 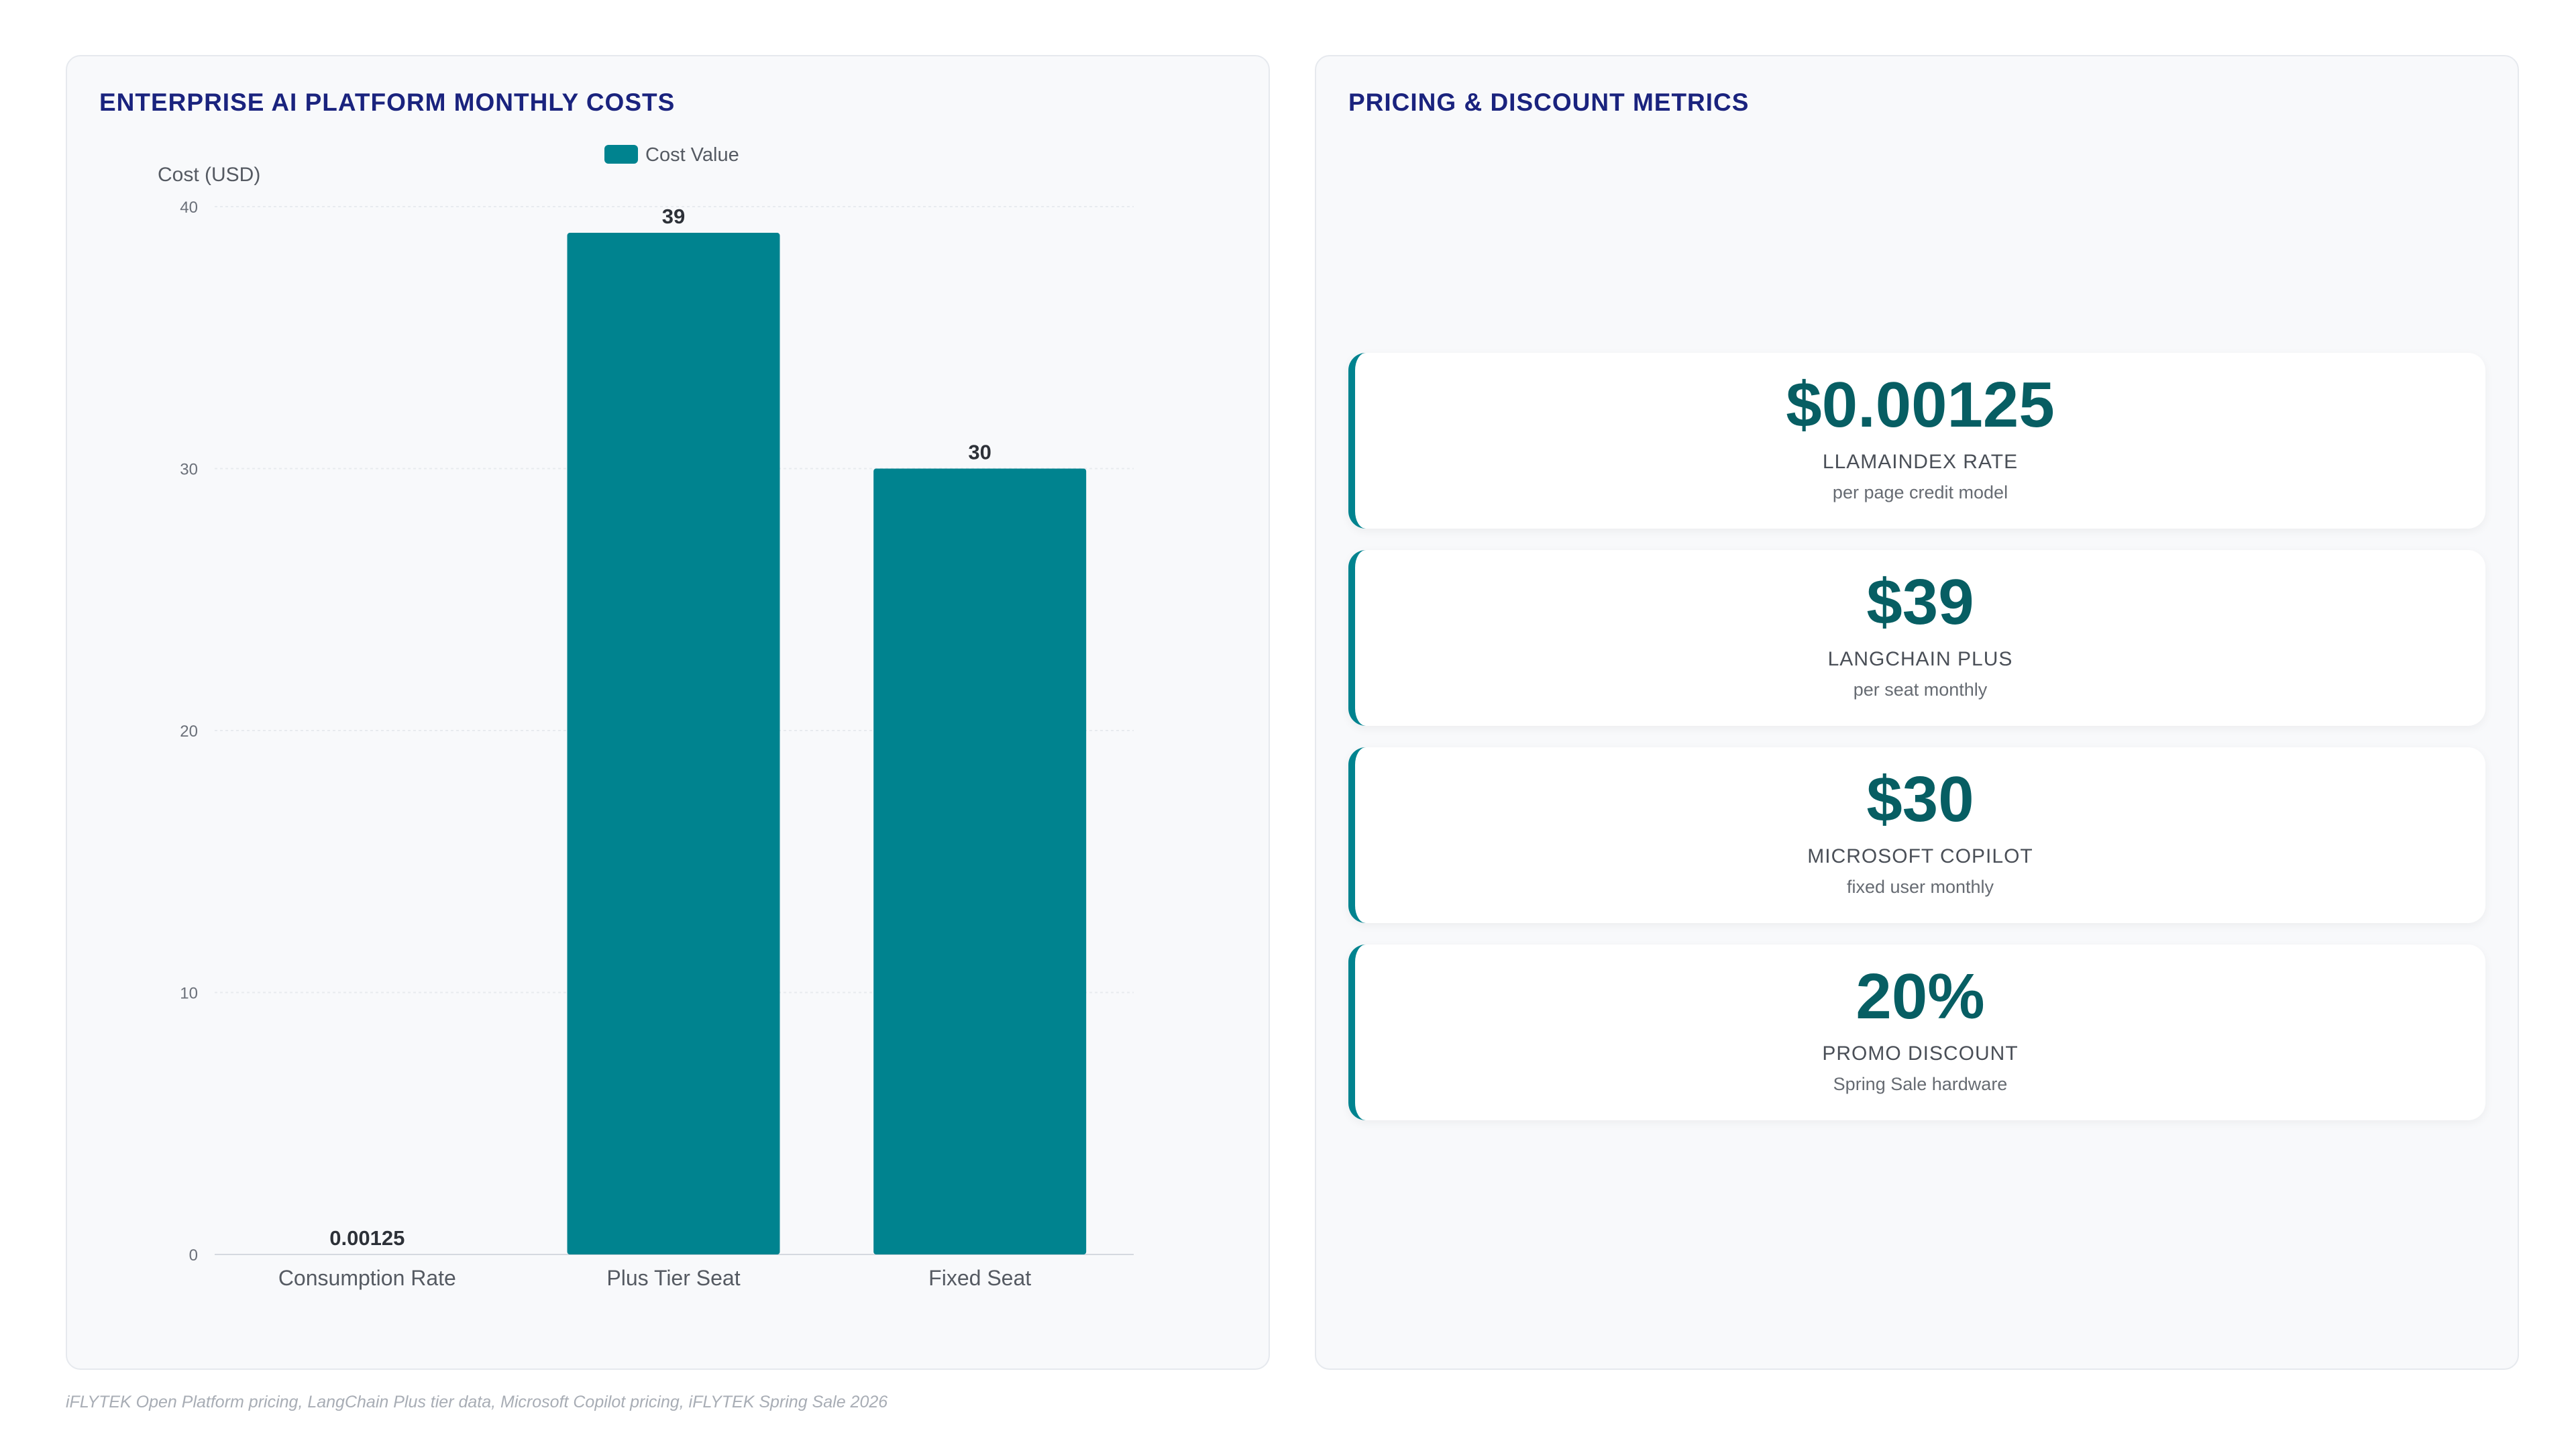 I want to click on metric-value: $30, so click(x=1920, y=799).